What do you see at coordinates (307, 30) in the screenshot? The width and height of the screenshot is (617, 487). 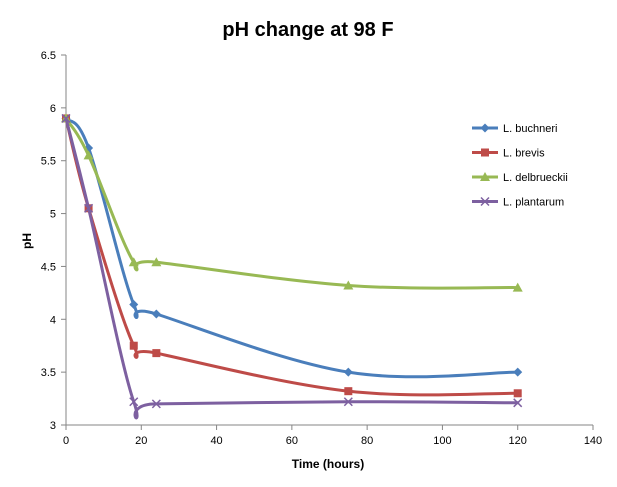 I see `chart-title: pH change at 98 F` at bounding box center [307, 30].